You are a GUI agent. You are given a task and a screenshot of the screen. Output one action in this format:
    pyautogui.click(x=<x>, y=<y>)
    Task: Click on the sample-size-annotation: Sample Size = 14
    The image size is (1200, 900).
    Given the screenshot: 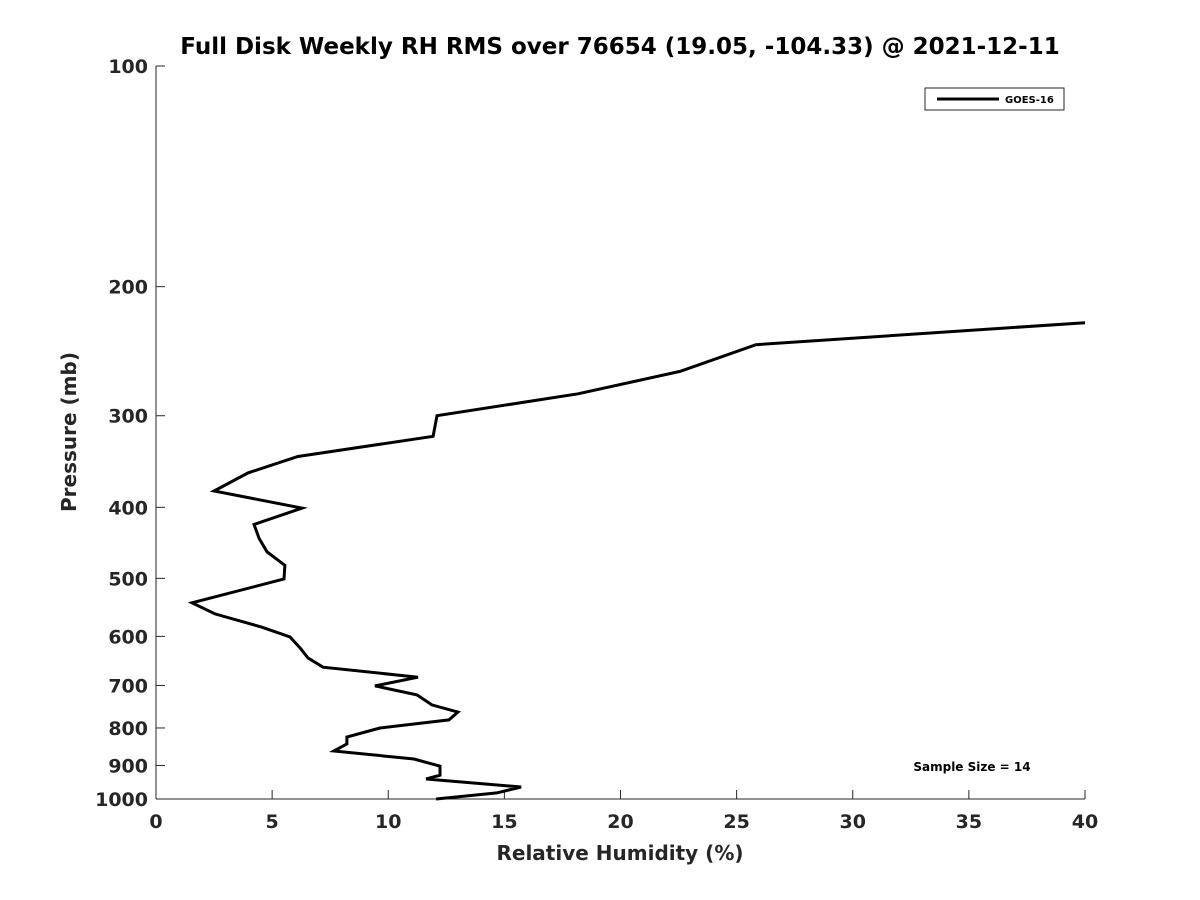 What is the action you would take?
    pyautogui.click(x=971, y=767)
    